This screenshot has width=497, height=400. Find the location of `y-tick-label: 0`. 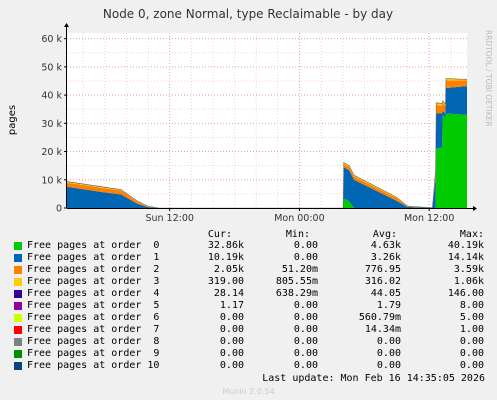

y-tick-label: 0 is located at coordinates (59, 209).